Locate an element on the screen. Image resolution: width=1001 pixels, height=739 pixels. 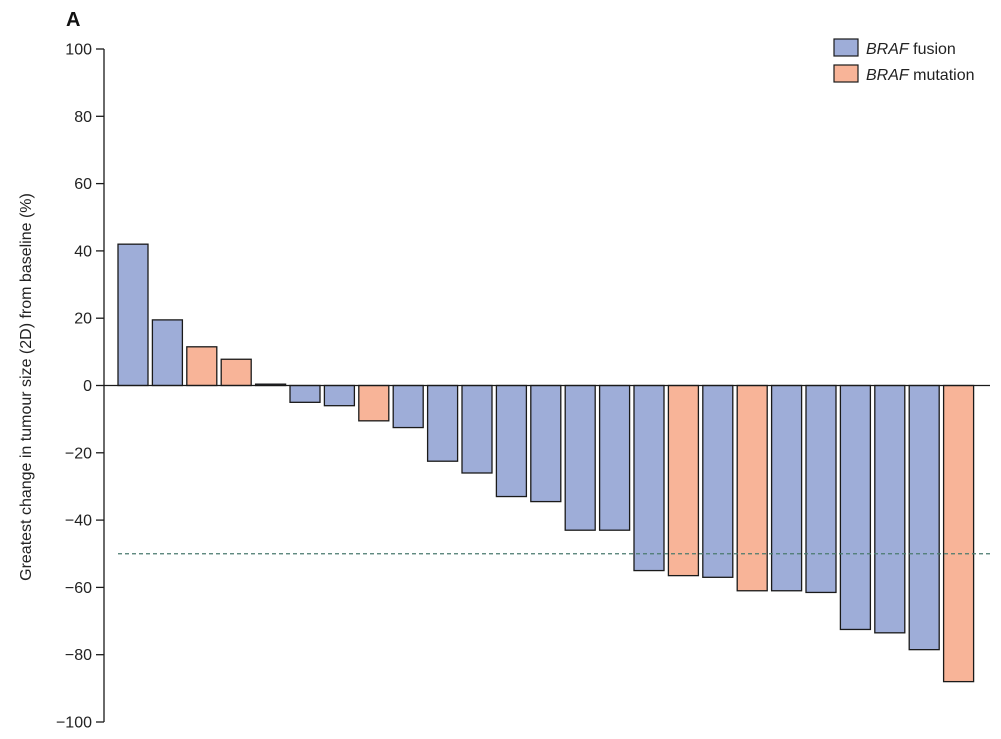
y-tick-label: −60 is located at coordinates (78, 588).